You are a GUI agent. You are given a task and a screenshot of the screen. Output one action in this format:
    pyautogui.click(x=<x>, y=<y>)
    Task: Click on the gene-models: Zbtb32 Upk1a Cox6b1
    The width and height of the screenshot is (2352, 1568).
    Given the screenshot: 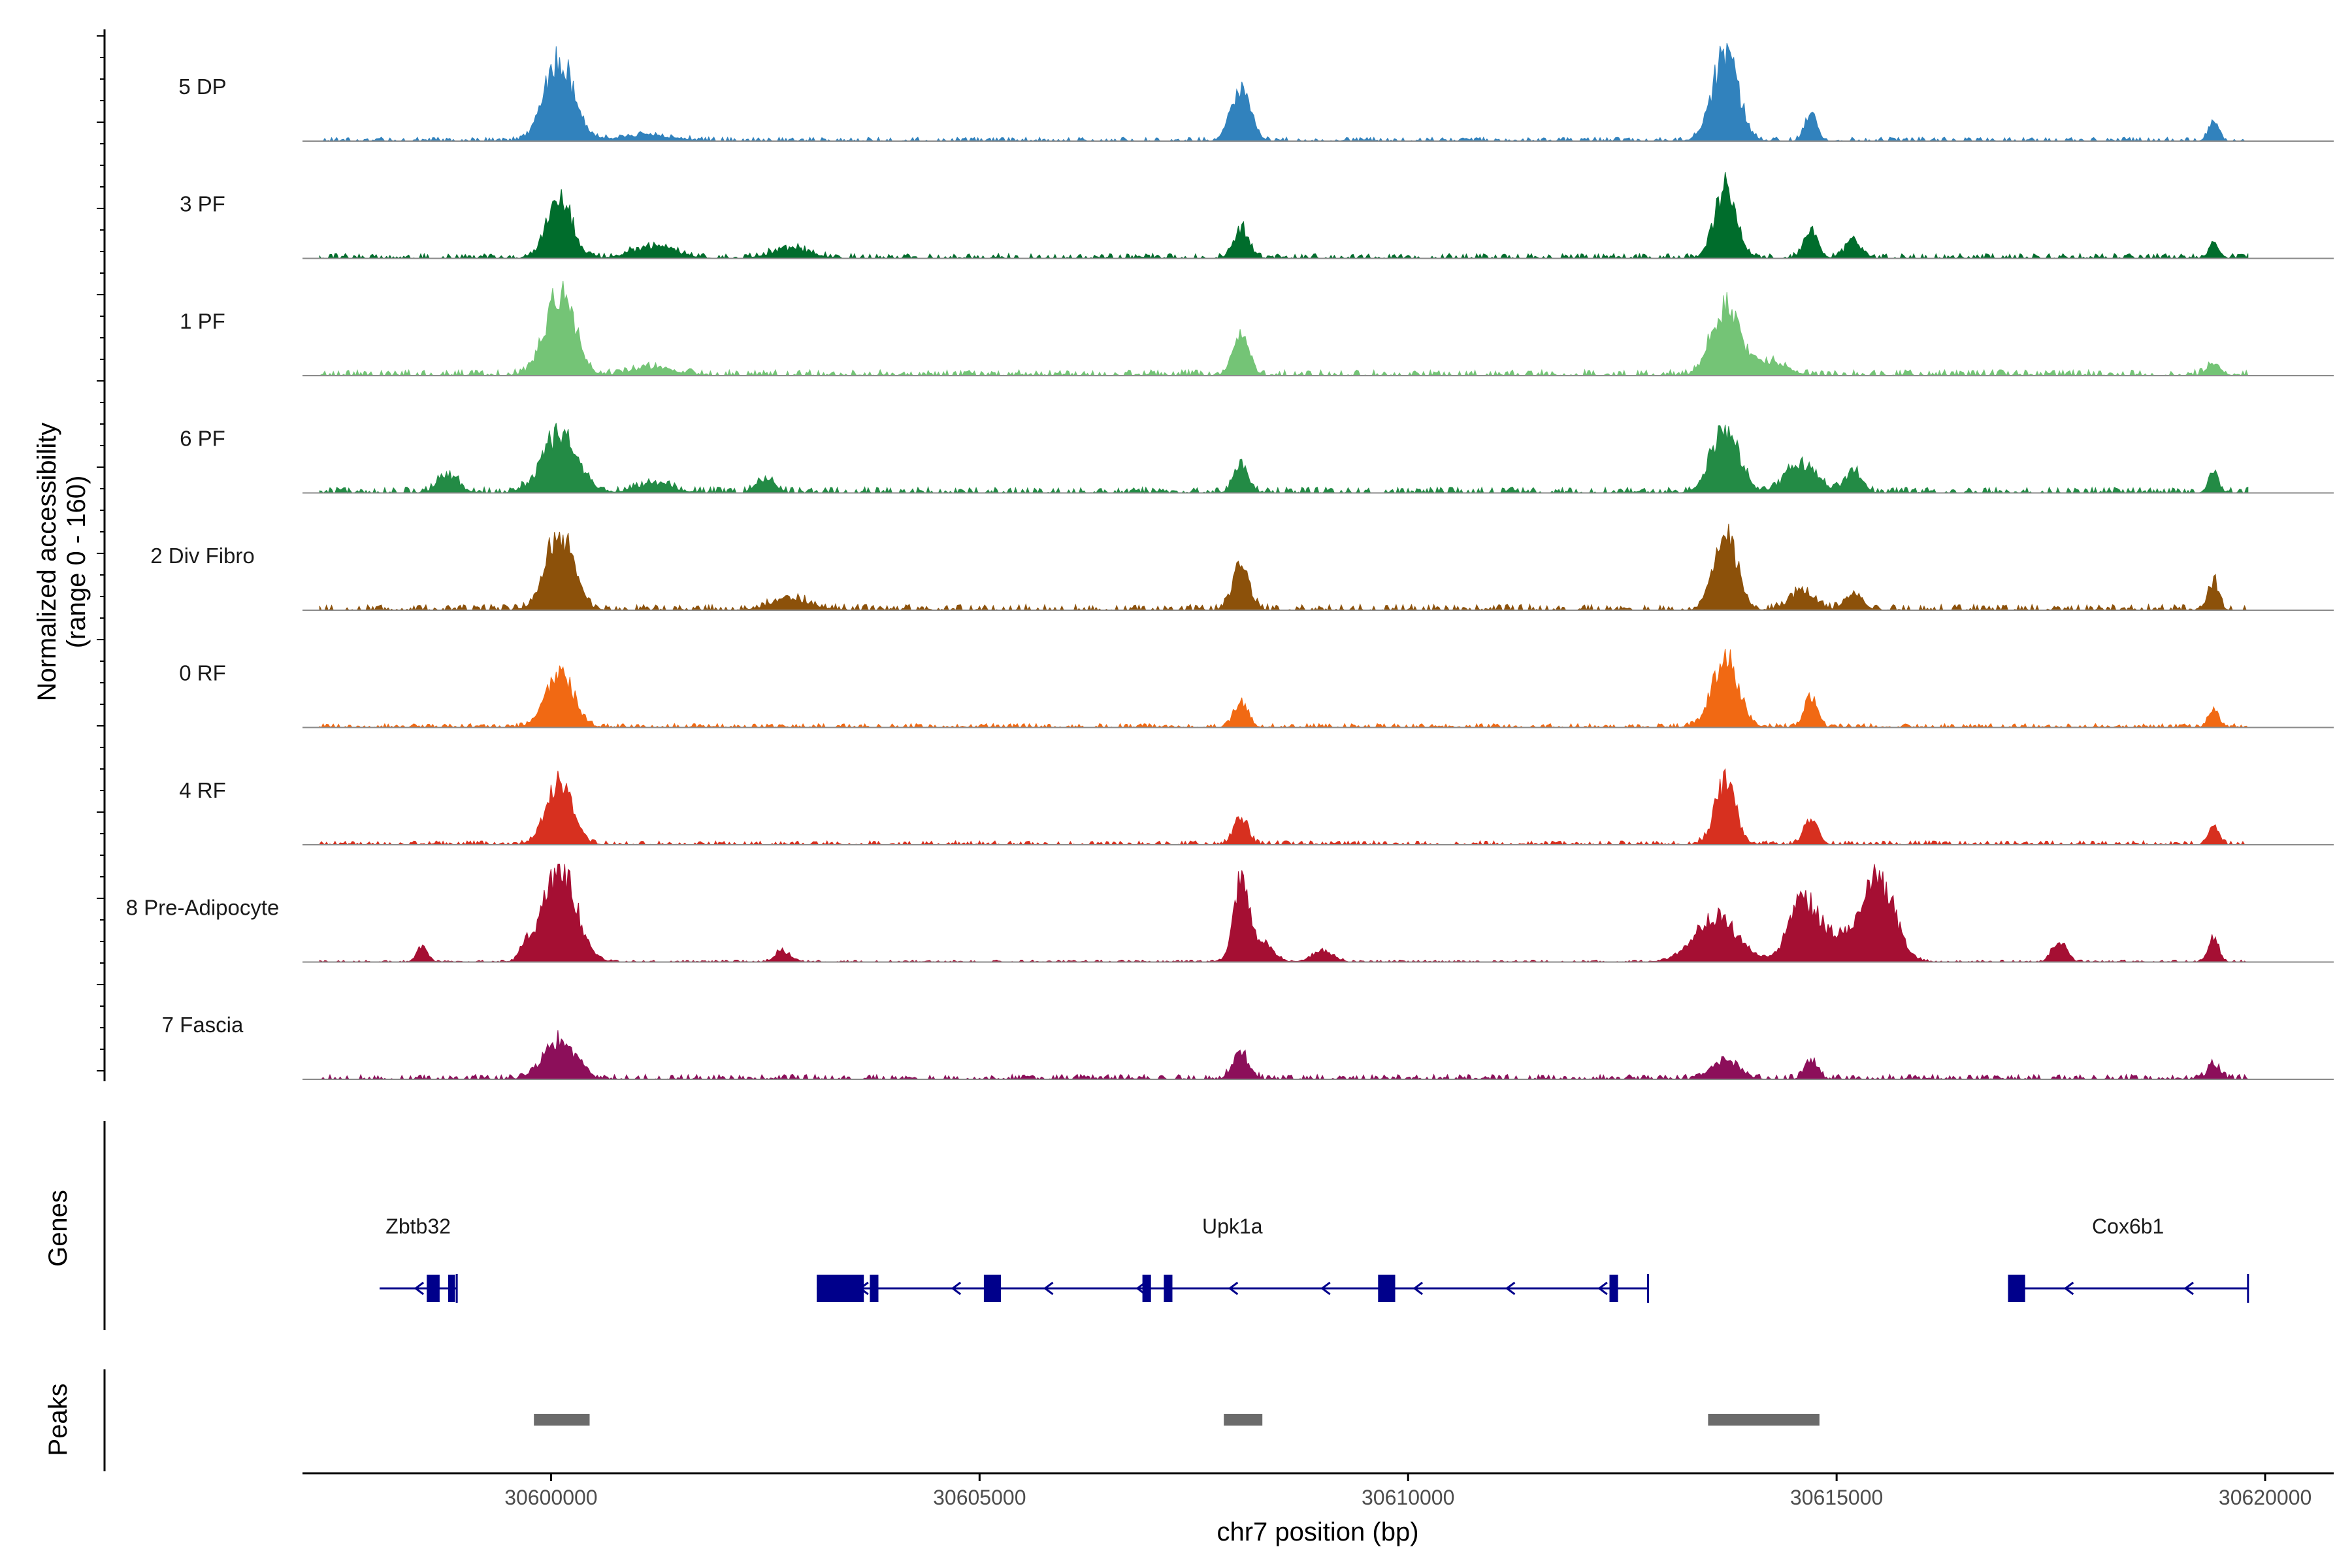 What is the action you would take?
    pyautogui.click(x=1314, y=1259)
    